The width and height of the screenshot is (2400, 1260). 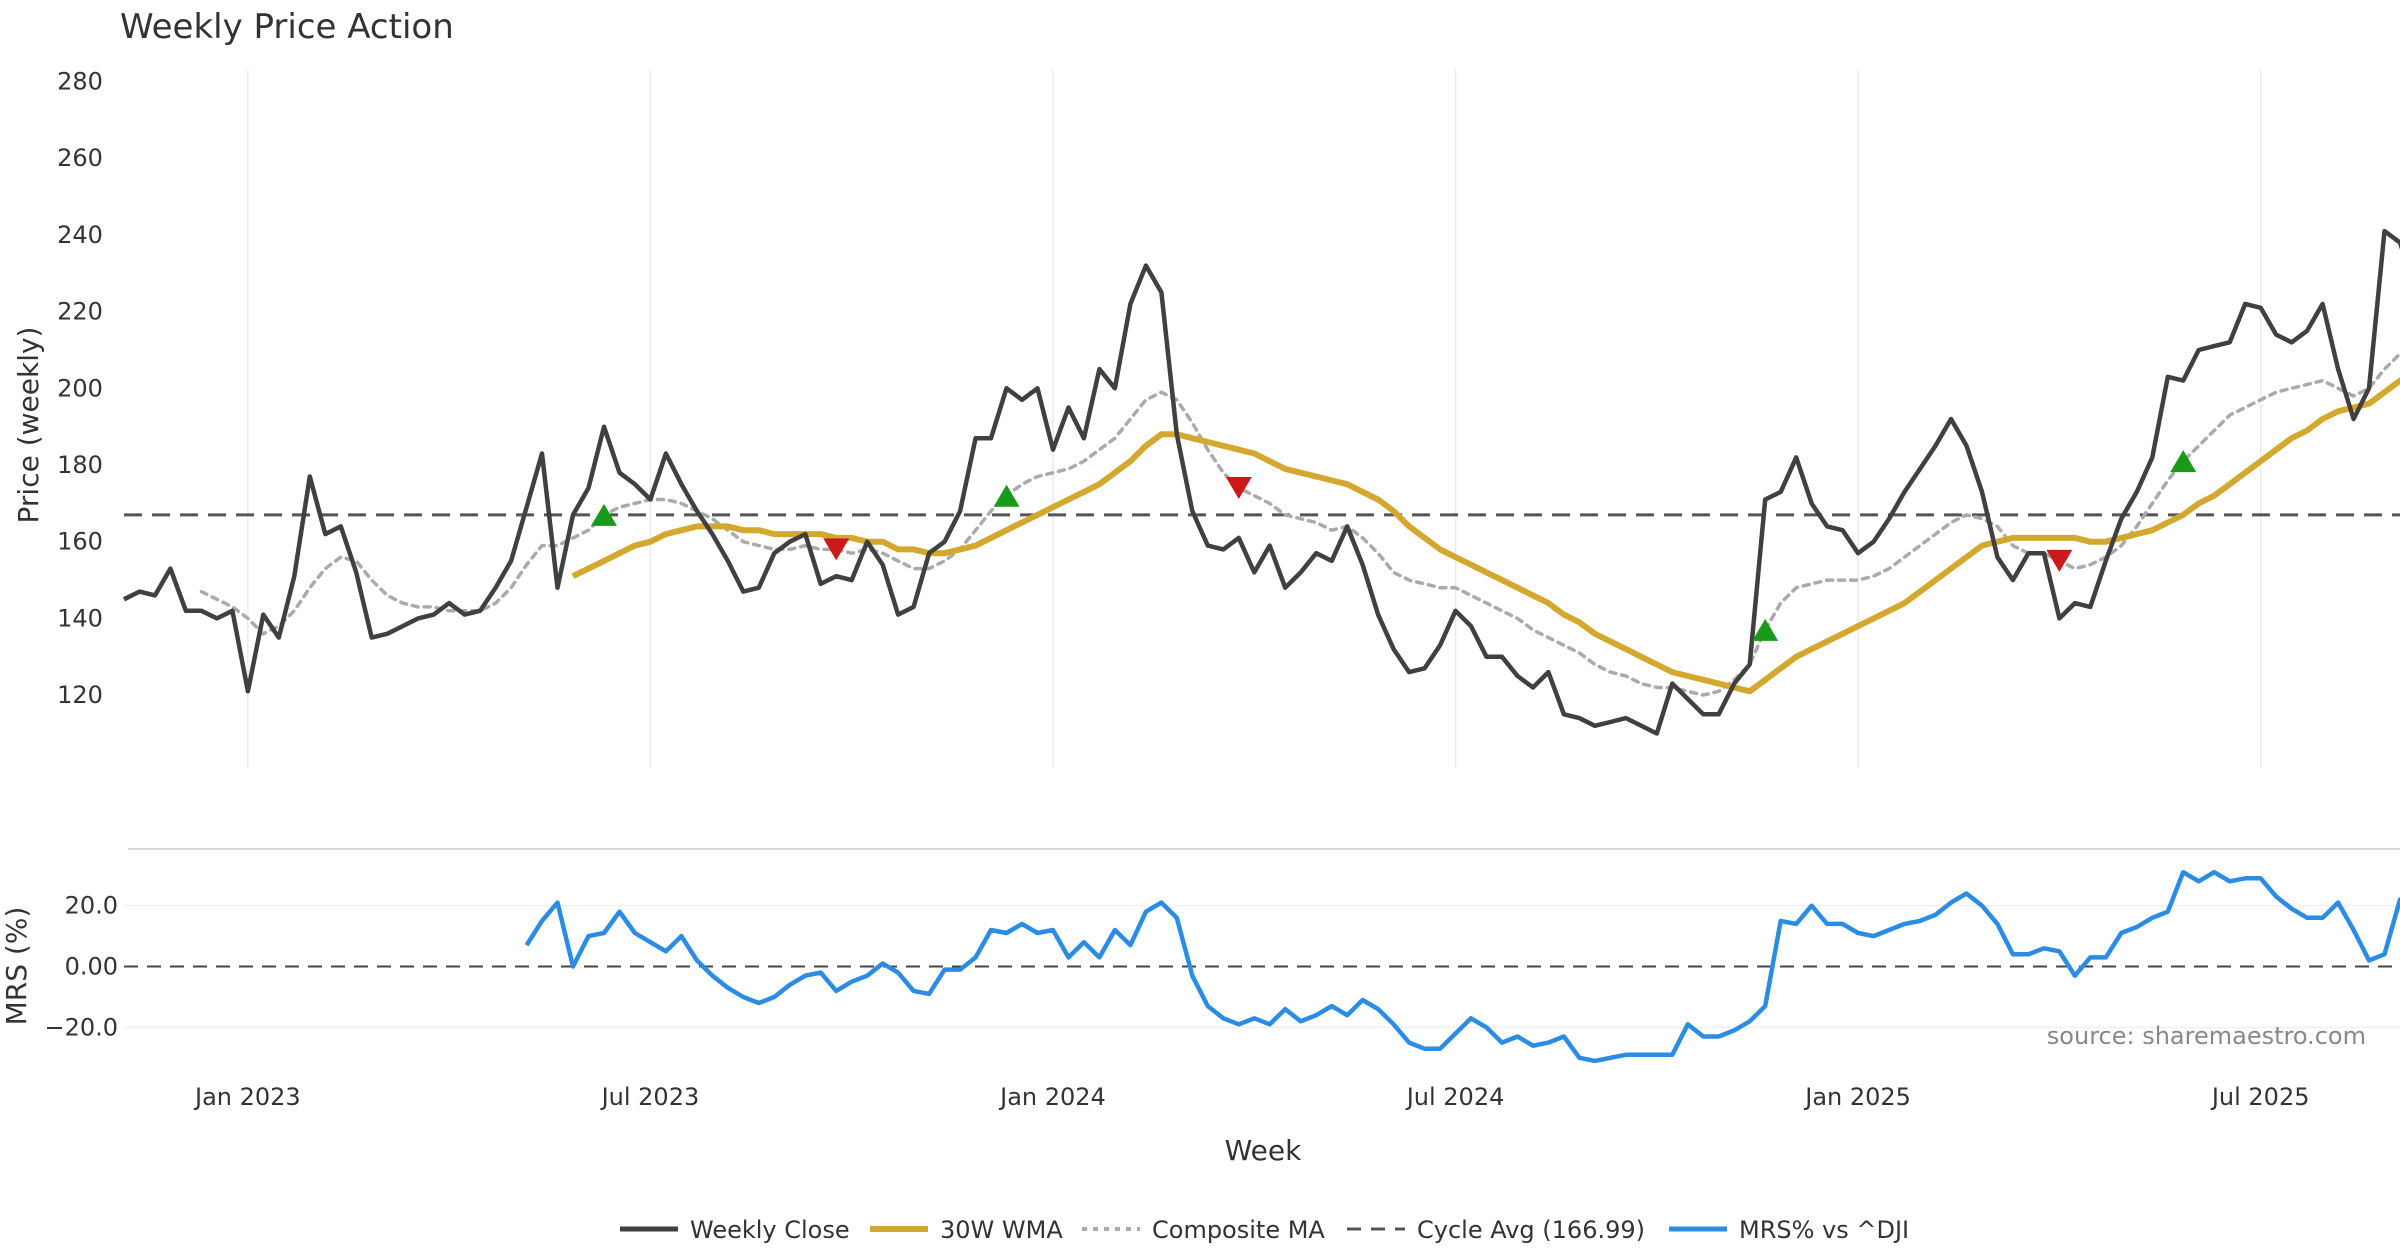 What do you see at coordinates (1393, 545) in the screenshot?
I see `signal-markers` at bounding box center [1393, 545].